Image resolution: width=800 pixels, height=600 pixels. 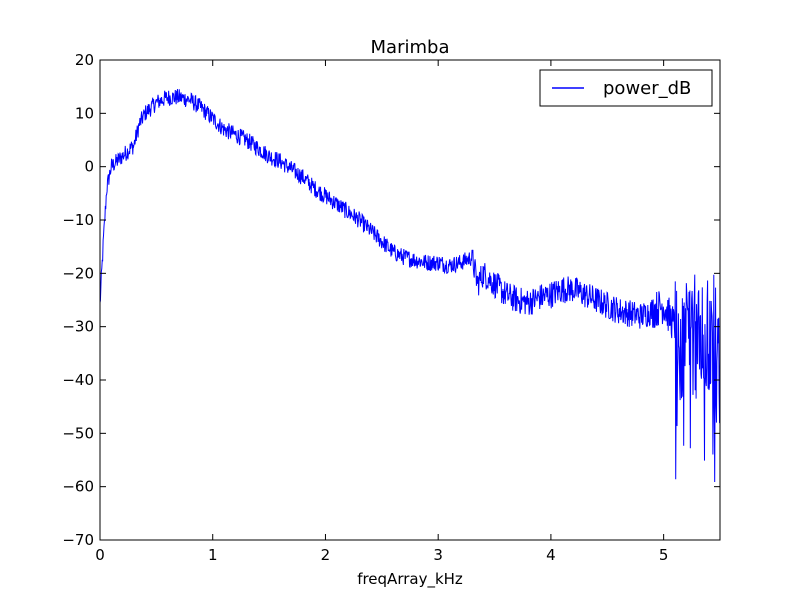 I want to click on y-tick-label: −20, so click(x=78, y=273).